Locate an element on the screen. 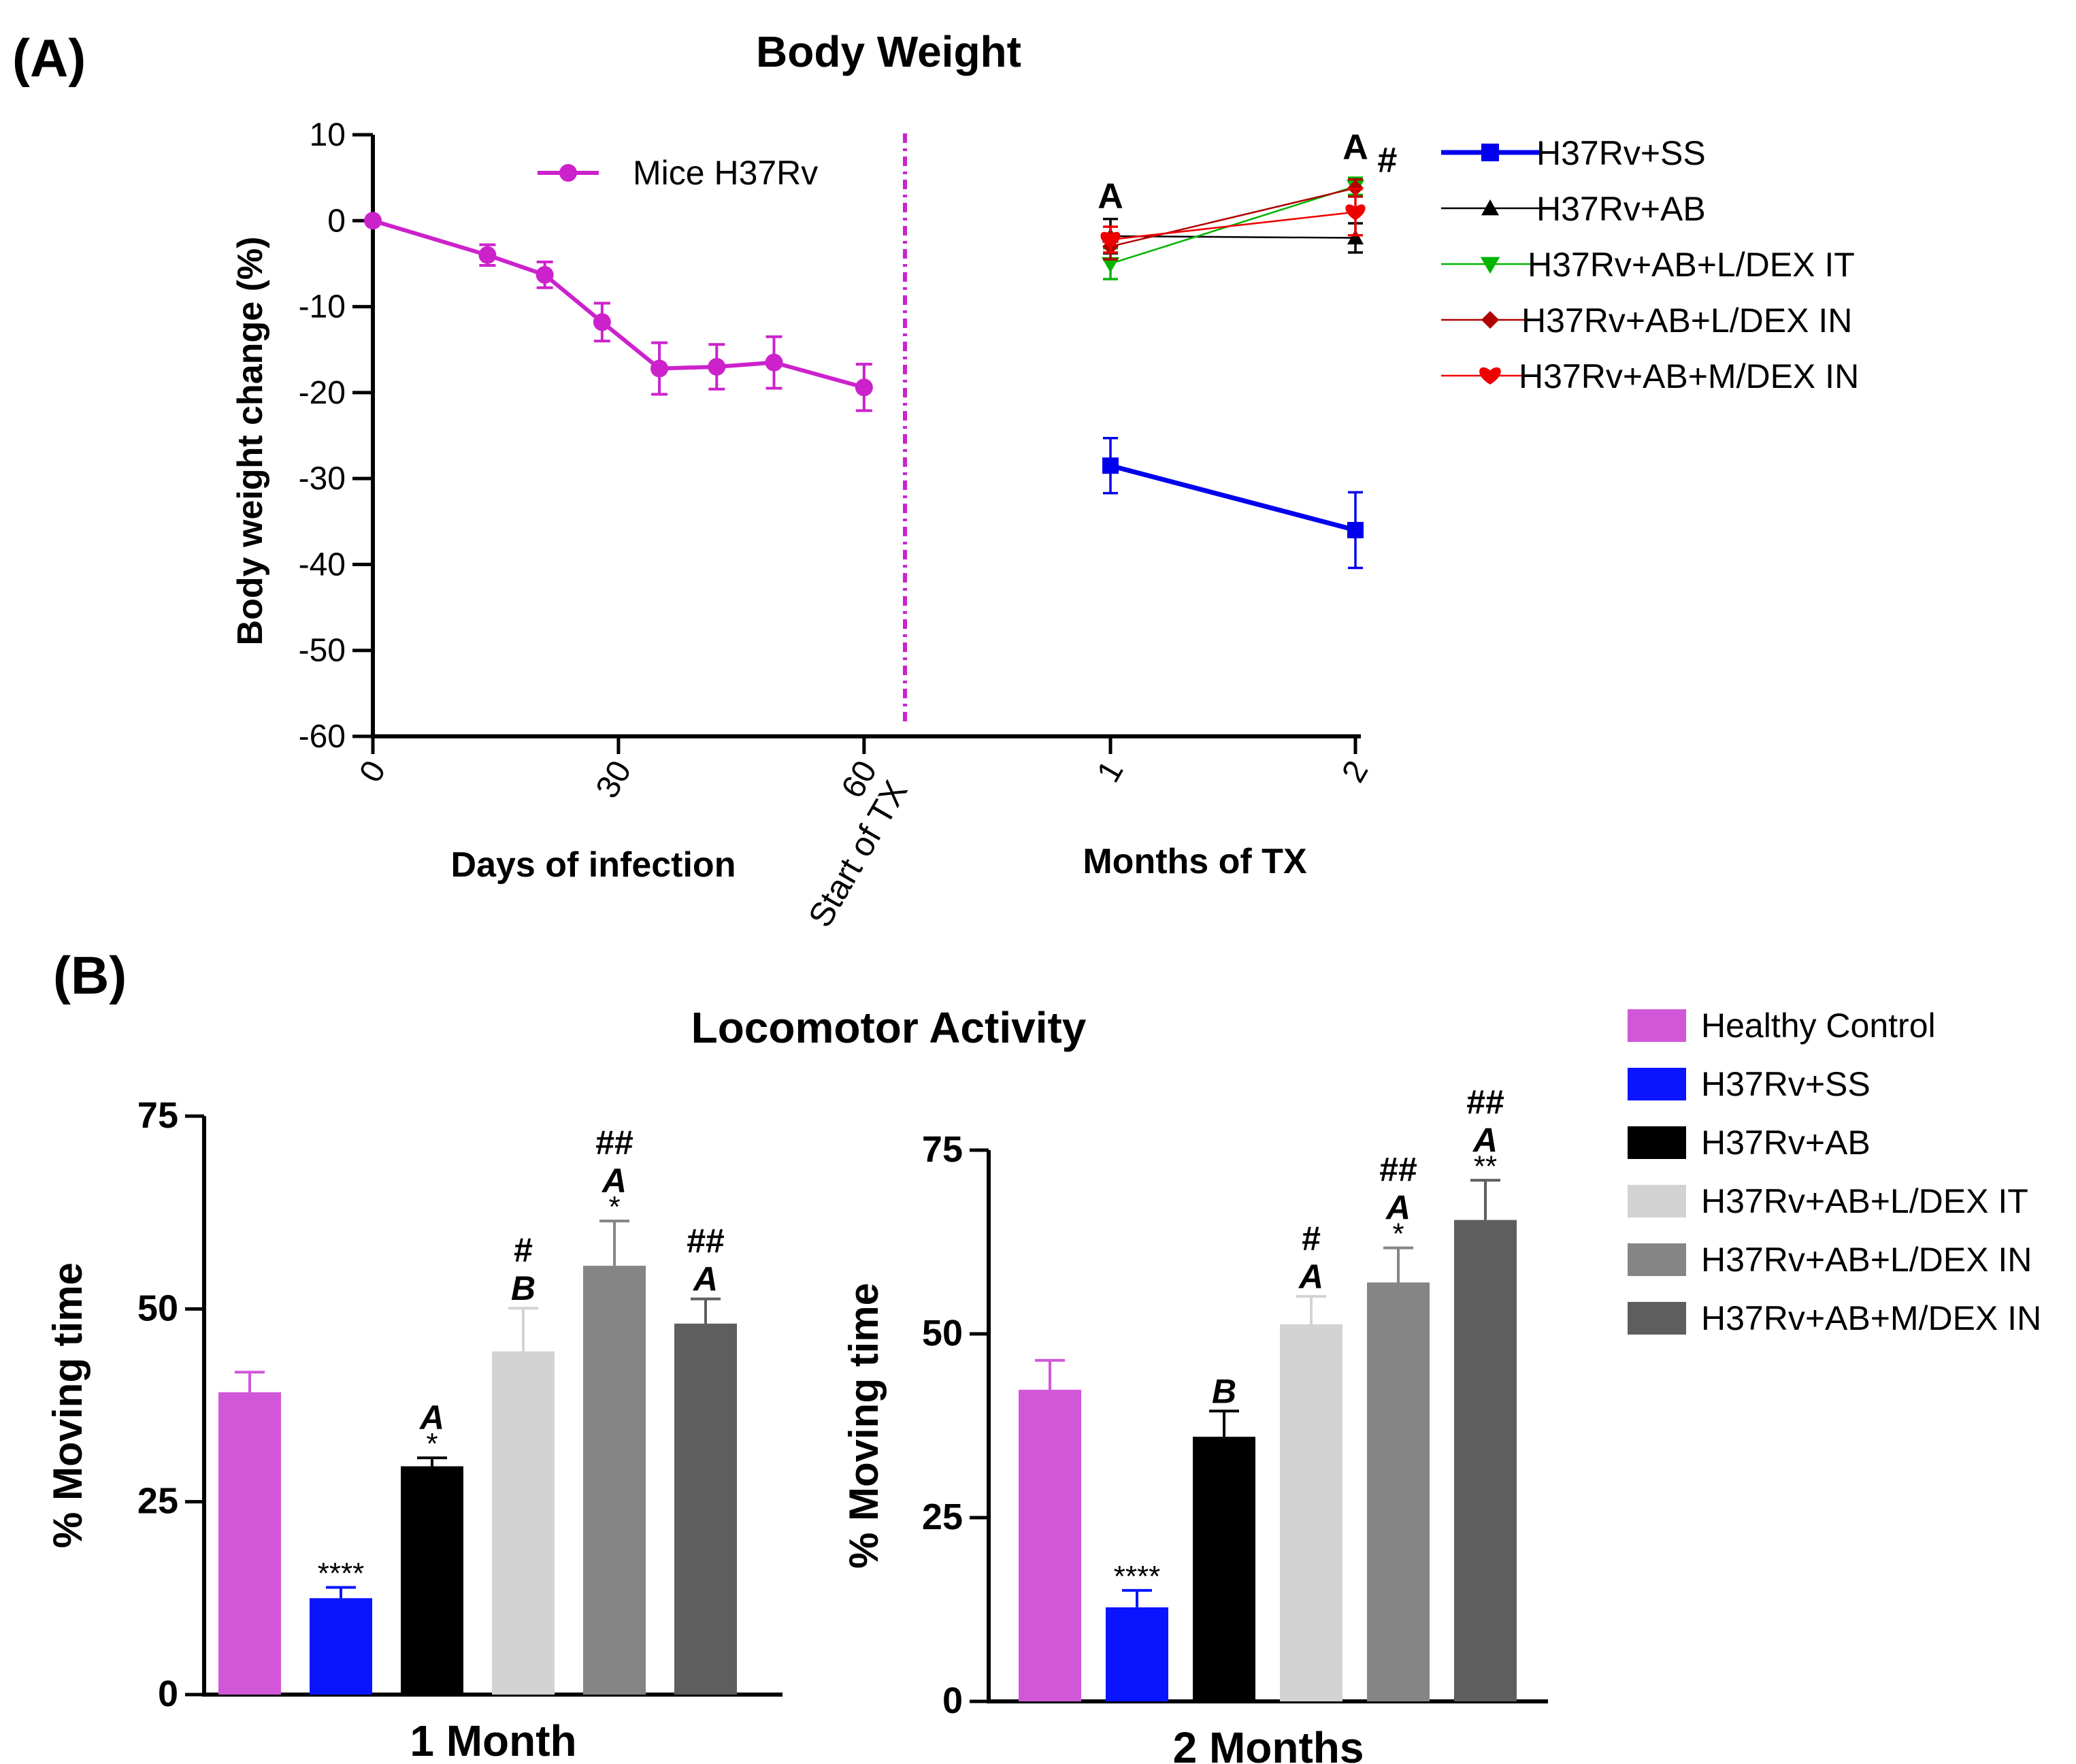 This screenshot has width=2076, height=1764. legend-marker-mice-h37rv is located at coordinates (568, 173).